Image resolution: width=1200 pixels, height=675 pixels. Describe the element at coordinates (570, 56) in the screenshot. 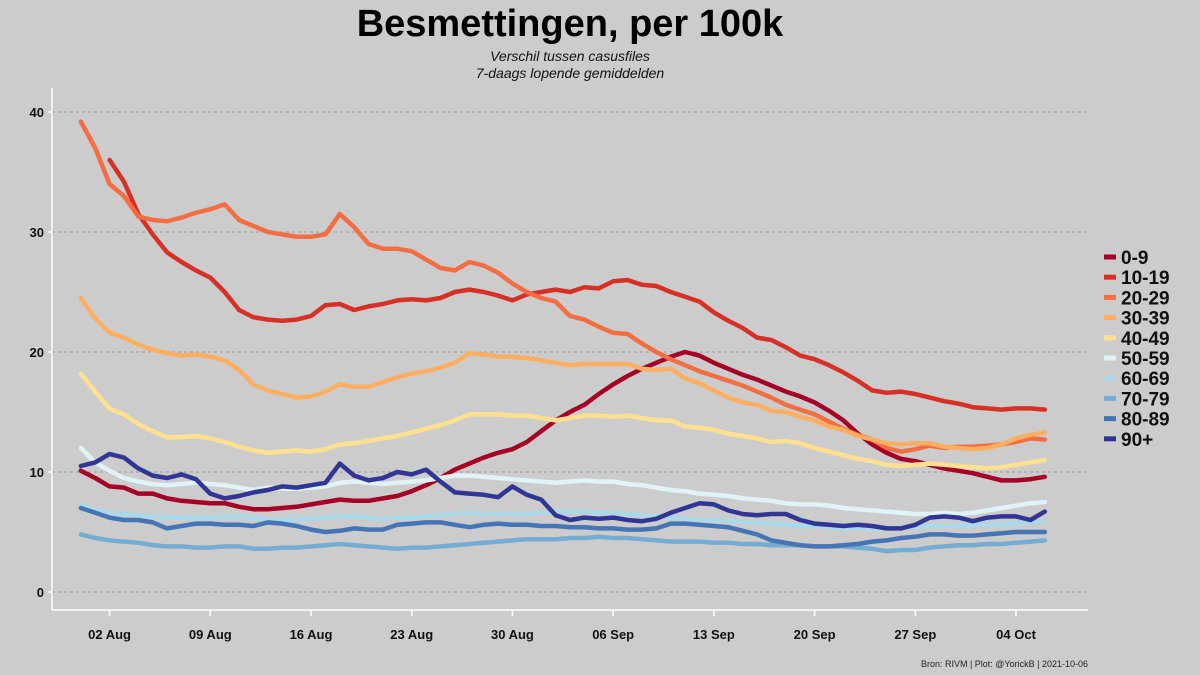

I see `chart-subtitle-line-1: Verschil tussen casusfiles` at that location.